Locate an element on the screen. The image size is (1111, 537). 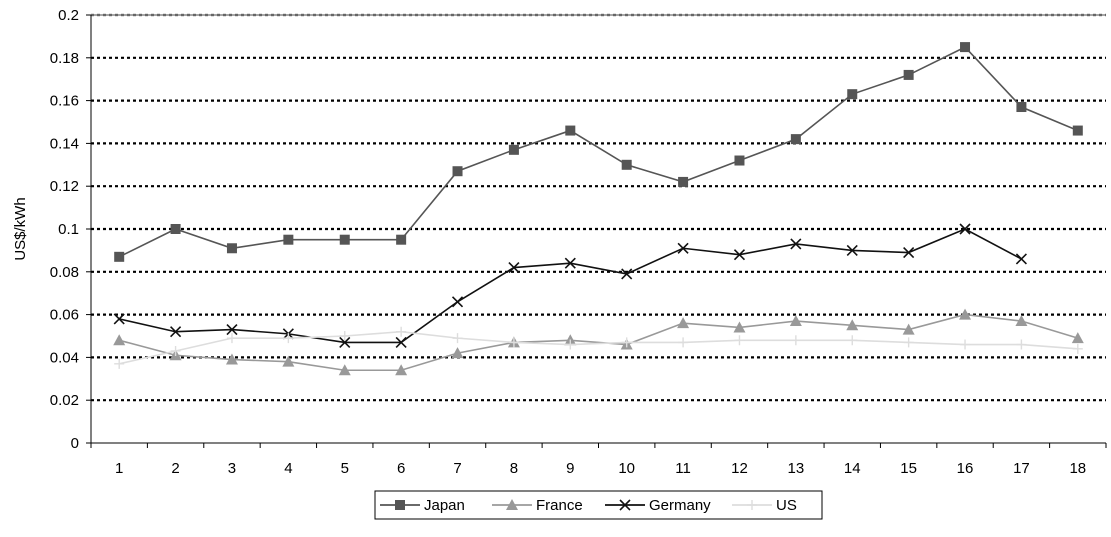
legend-label: Japan is located at coordinates (444, 505).